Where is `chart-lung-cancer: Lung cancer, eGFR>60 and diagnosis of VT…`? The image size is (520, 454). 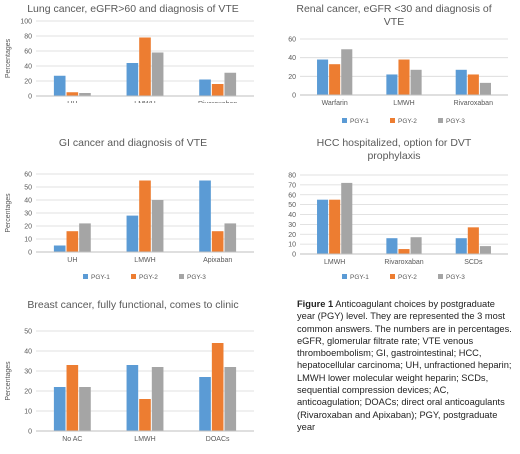 chart-lung-cancer: Lung cancer, eGFR>60 and diagnosis of VT… is located at coordinates (133, 55).